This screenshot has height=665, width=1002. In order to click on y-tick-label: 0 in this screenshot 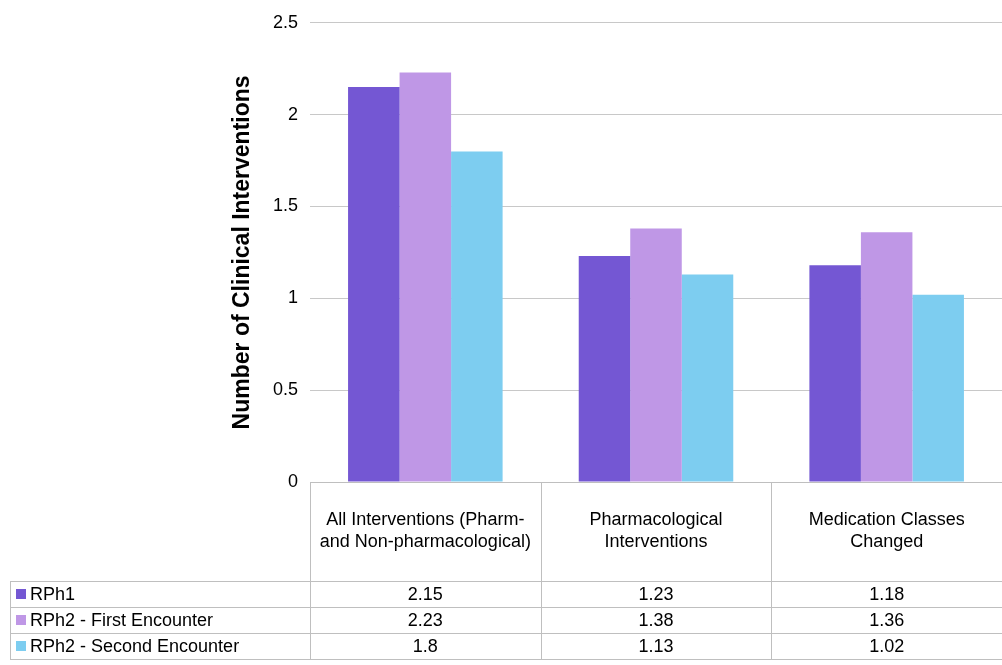, I will do `click(292, 480)`.